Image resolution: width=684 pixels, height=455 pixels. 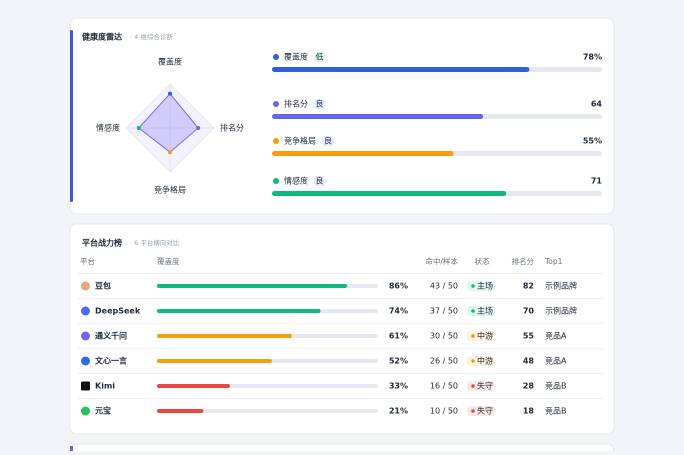 What do you see at coordinates (168, 261) in the screenshot?
I see `table-header: 覆盖度` at bounding box center [168, 261].